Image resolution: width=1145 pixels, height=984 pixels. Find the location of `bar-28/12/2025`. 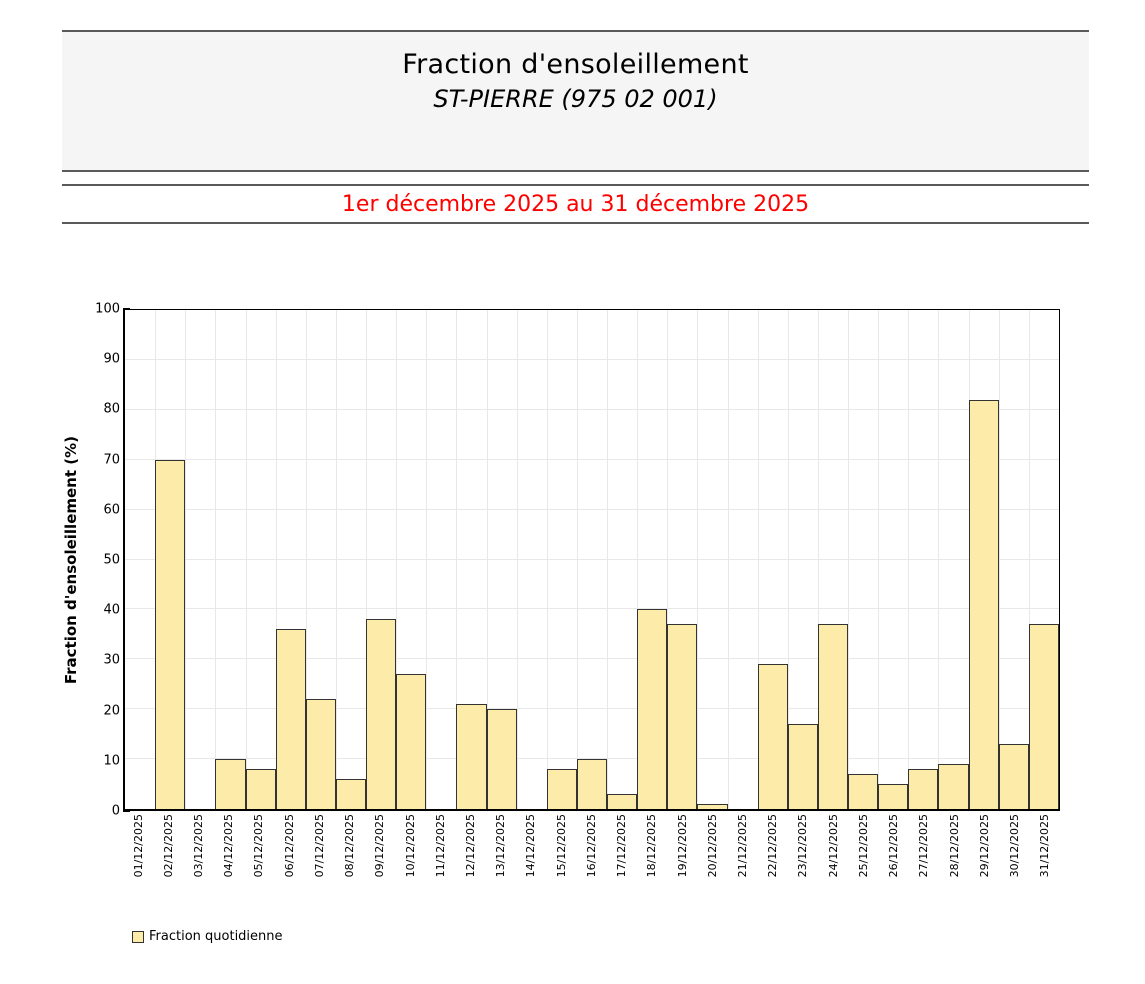

bar-28/12/2025 is located at coordinates (953, 786).